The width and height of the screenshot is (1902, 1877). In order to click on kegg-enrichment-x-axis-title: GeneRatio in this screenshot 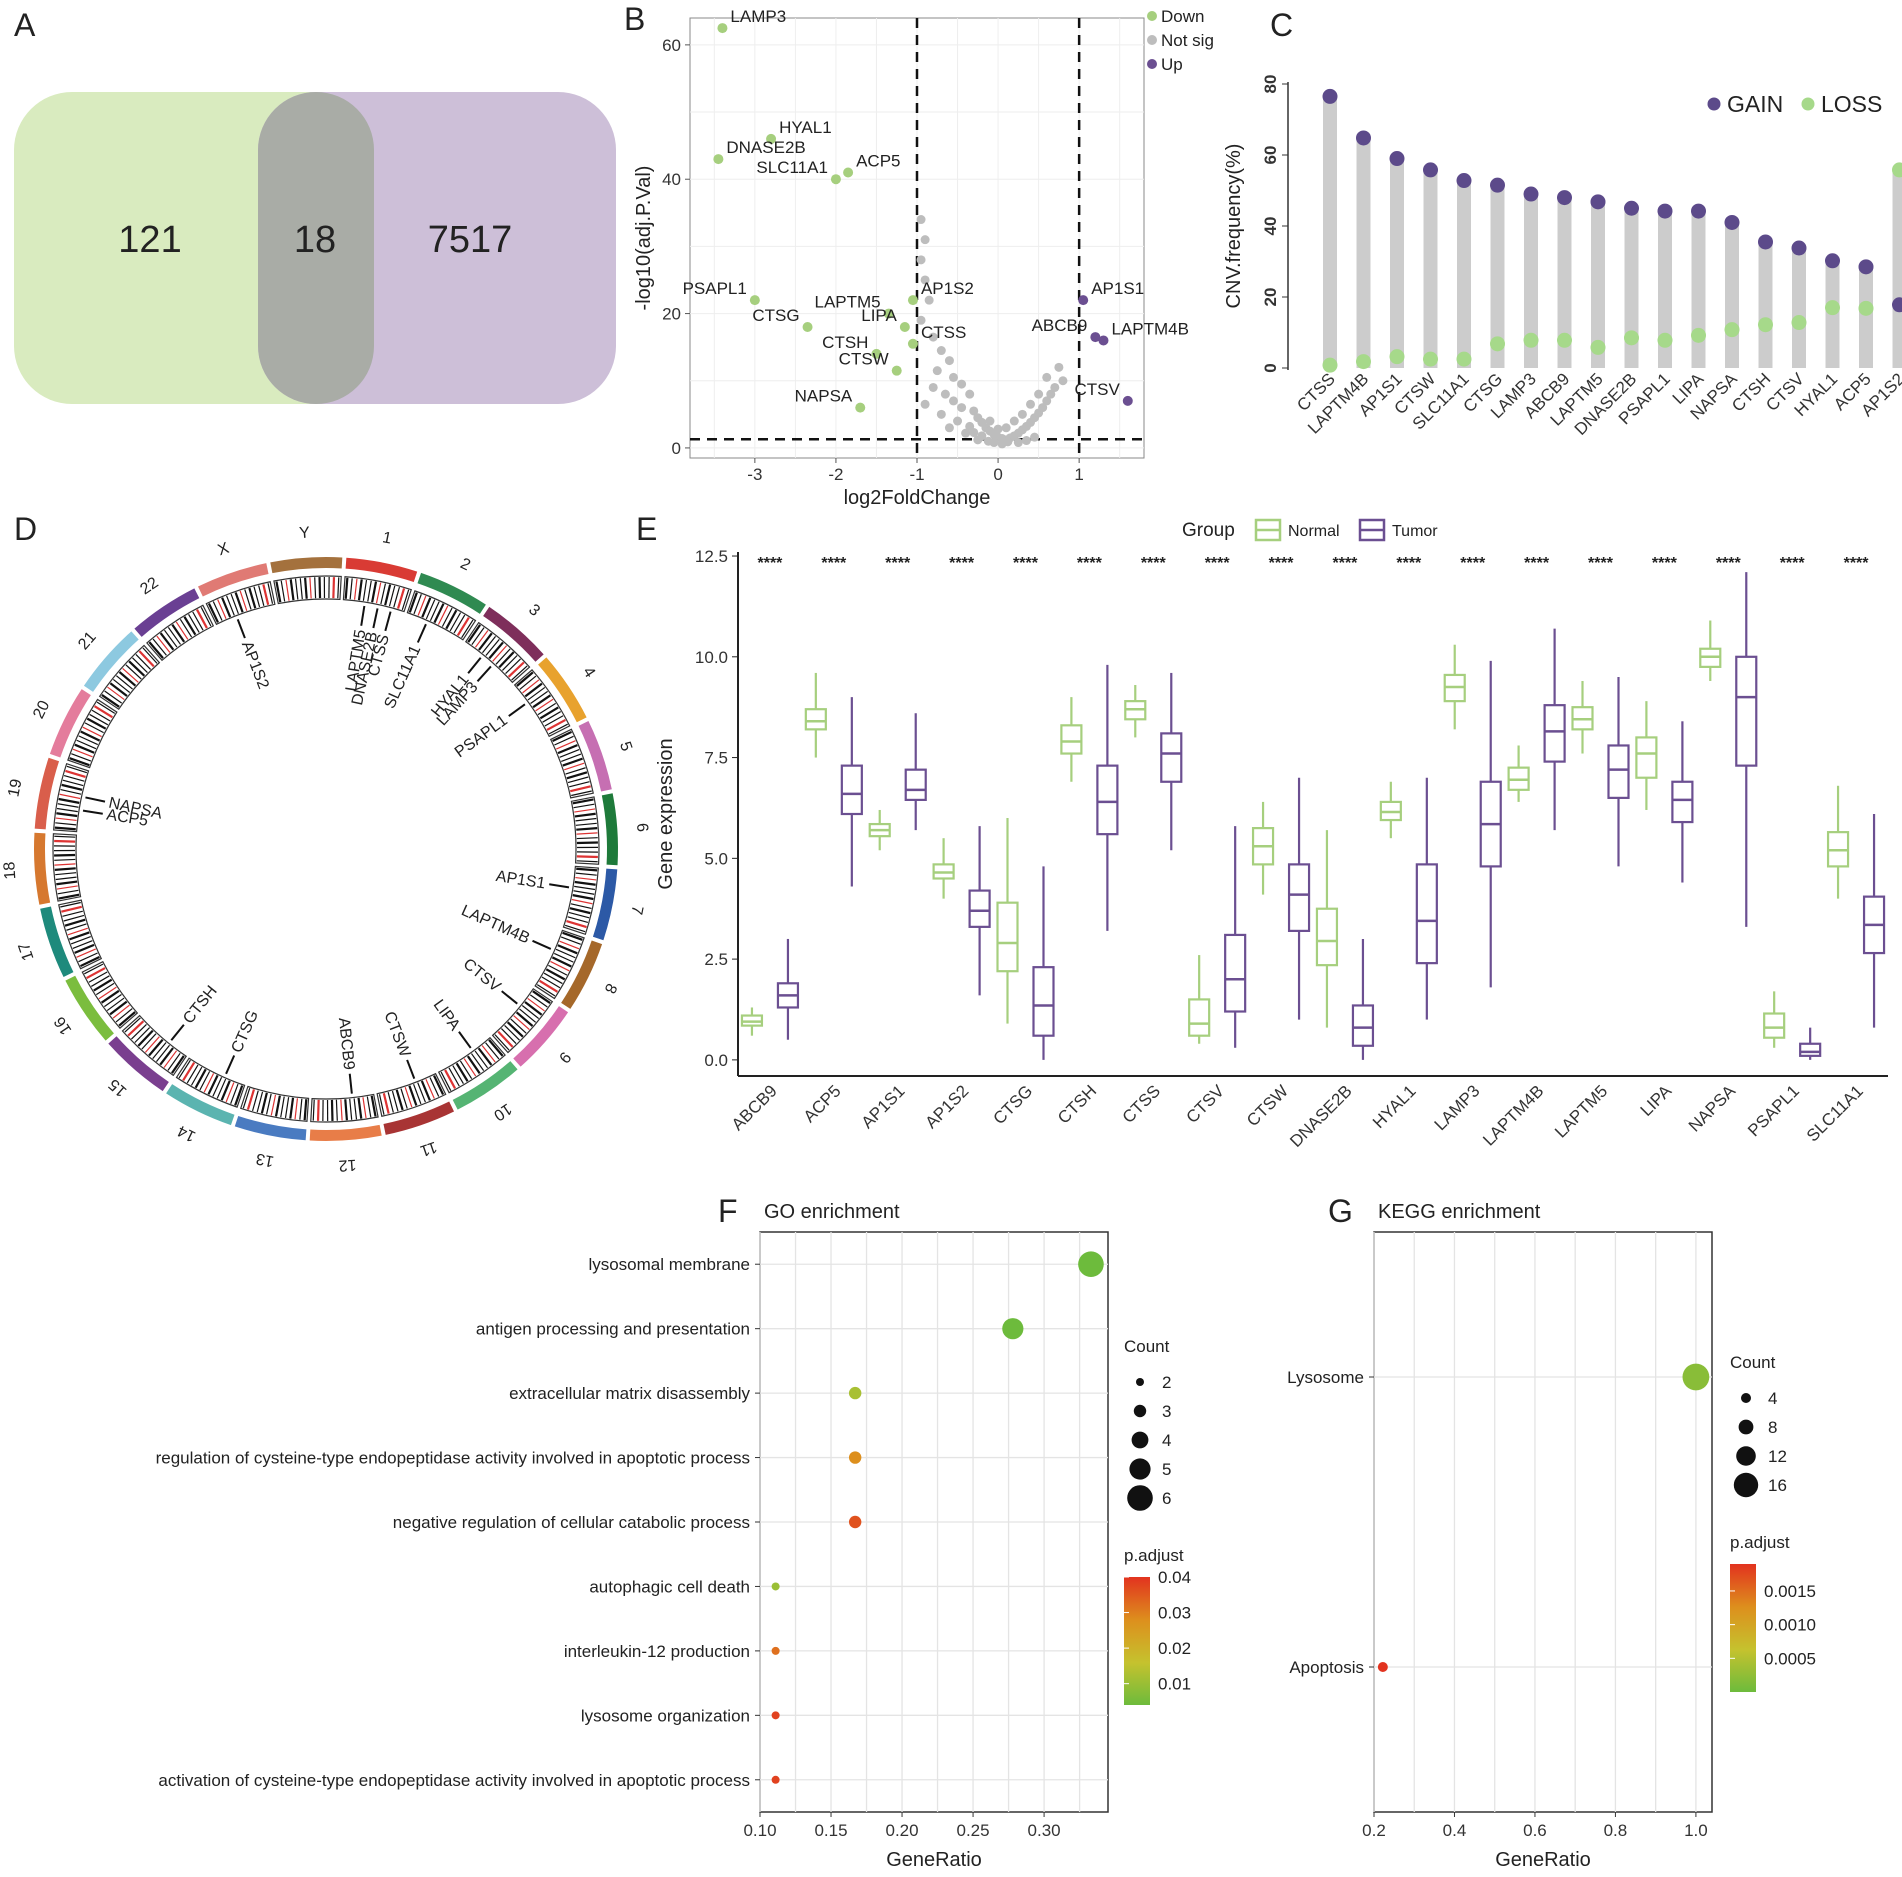, I will do `click(1543, 1860)`.